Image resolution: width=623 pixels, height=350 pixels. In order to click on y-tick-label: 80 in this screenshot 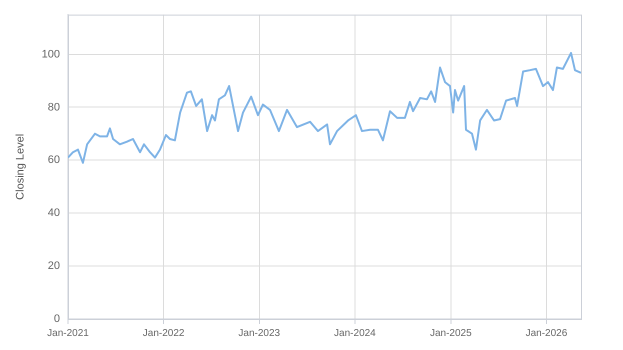, I will do `click(54, 107)`.